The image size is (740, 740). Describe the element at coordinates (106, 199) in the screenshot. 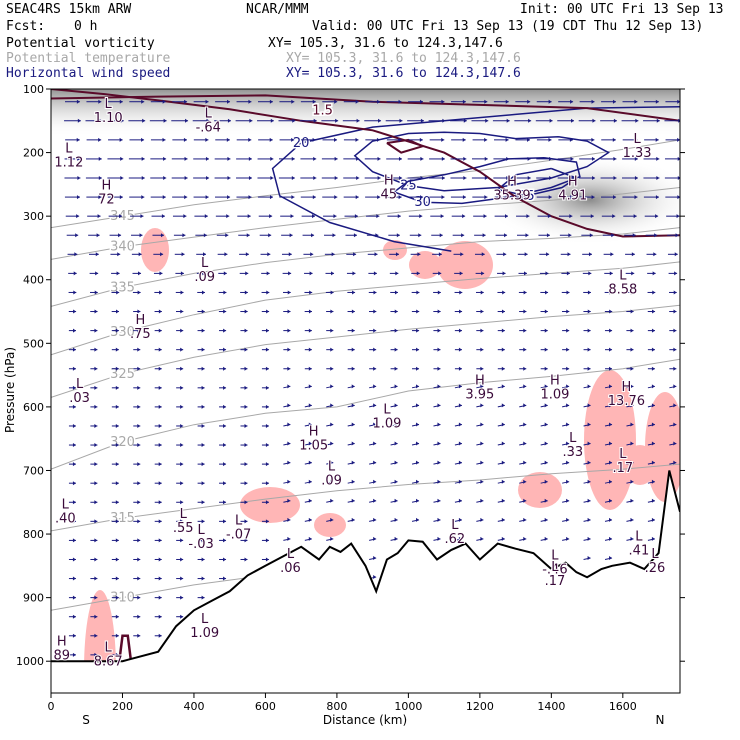

I see `pv-extremum-value: 72` at that location.